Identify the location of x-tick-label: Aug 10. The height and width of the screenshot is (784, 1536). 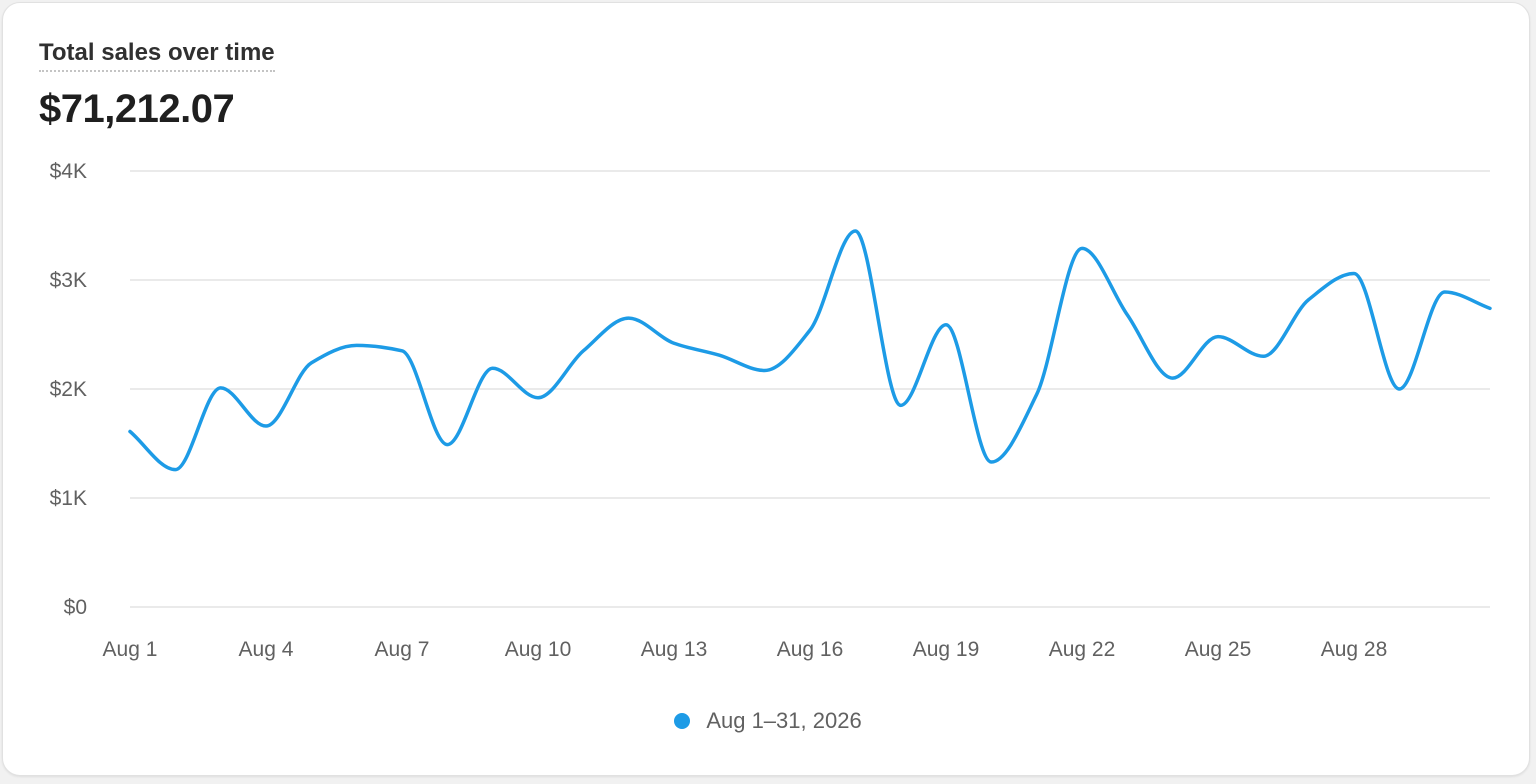
(538, 649).